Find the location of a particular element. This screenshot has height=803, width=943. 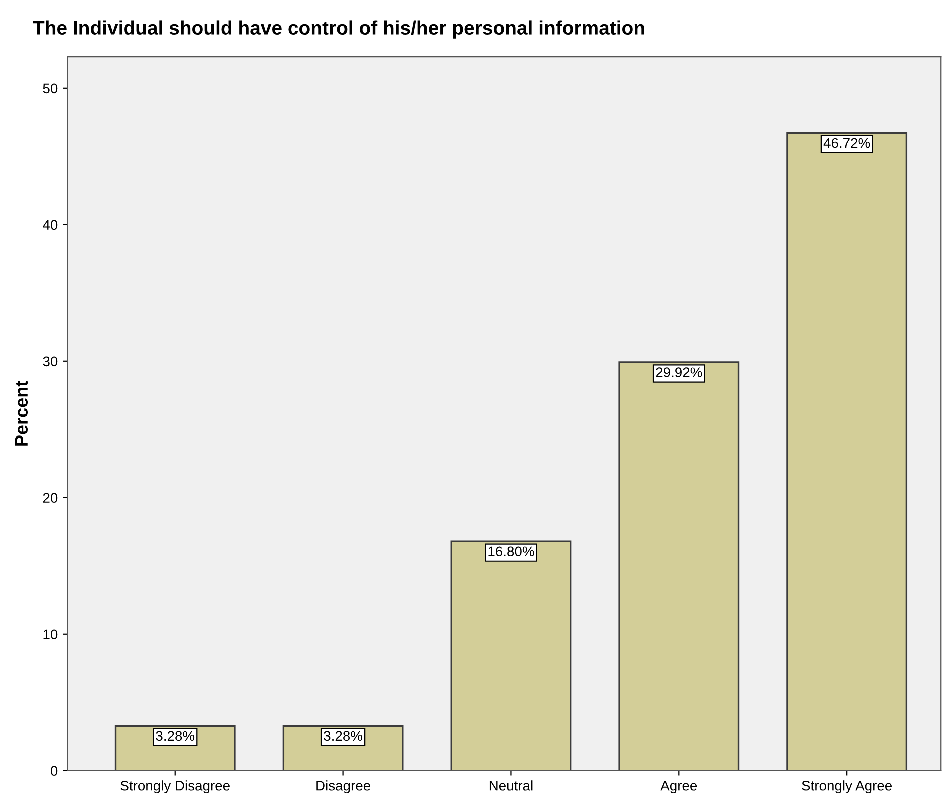

x-tick-label: Neutral is located at coordinates (511, 785).